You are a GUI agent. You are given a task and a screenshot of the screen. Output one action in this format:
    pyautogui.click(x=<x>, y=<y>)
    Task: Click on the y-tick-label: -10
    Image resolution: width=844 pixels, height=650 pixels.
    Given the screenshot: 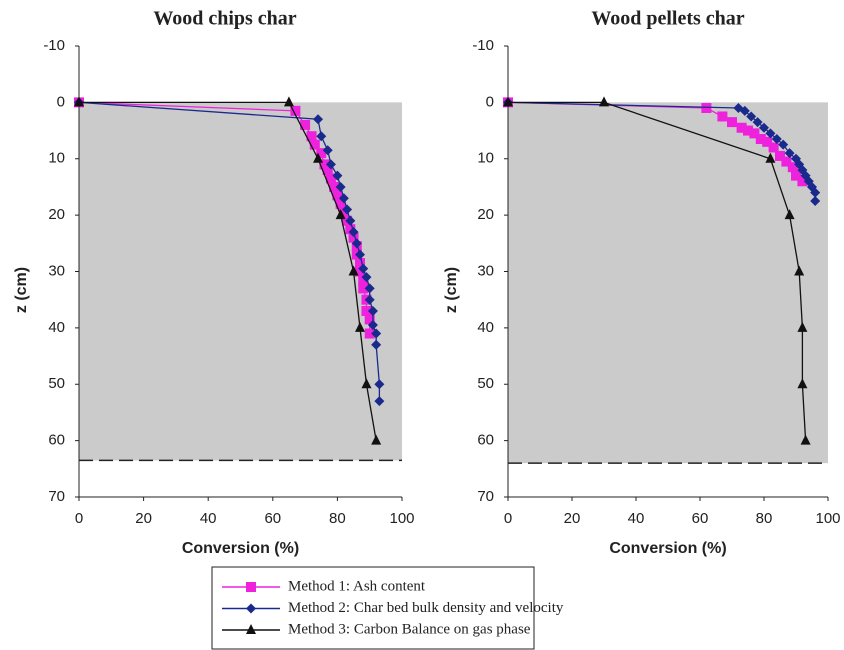 What is the action you would take?
    pyautogui.click(x=54, y=45)
    